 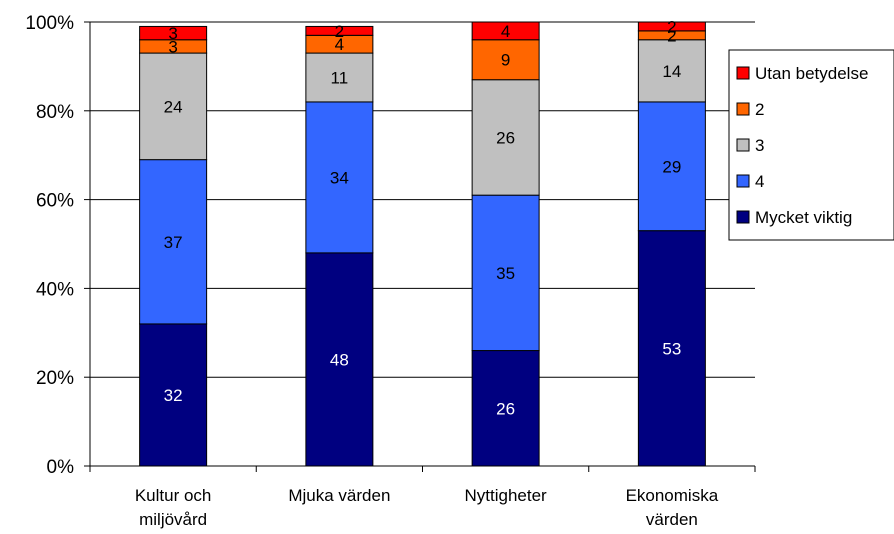 I want to click on data-label: 32, so click(x=173, y=395).